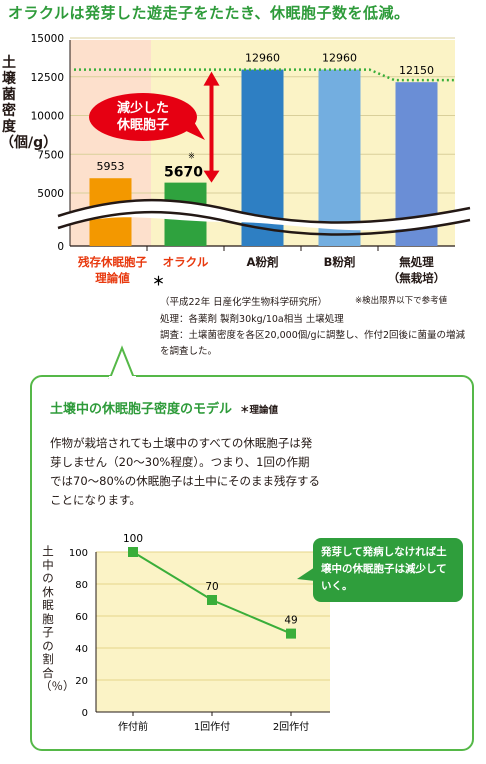 The image size is (486, 764). What do you see at coordinates (50, 155) in the screenshot?
I see `bar-y-tick-label: 7500` at bounding box center [50, 155].